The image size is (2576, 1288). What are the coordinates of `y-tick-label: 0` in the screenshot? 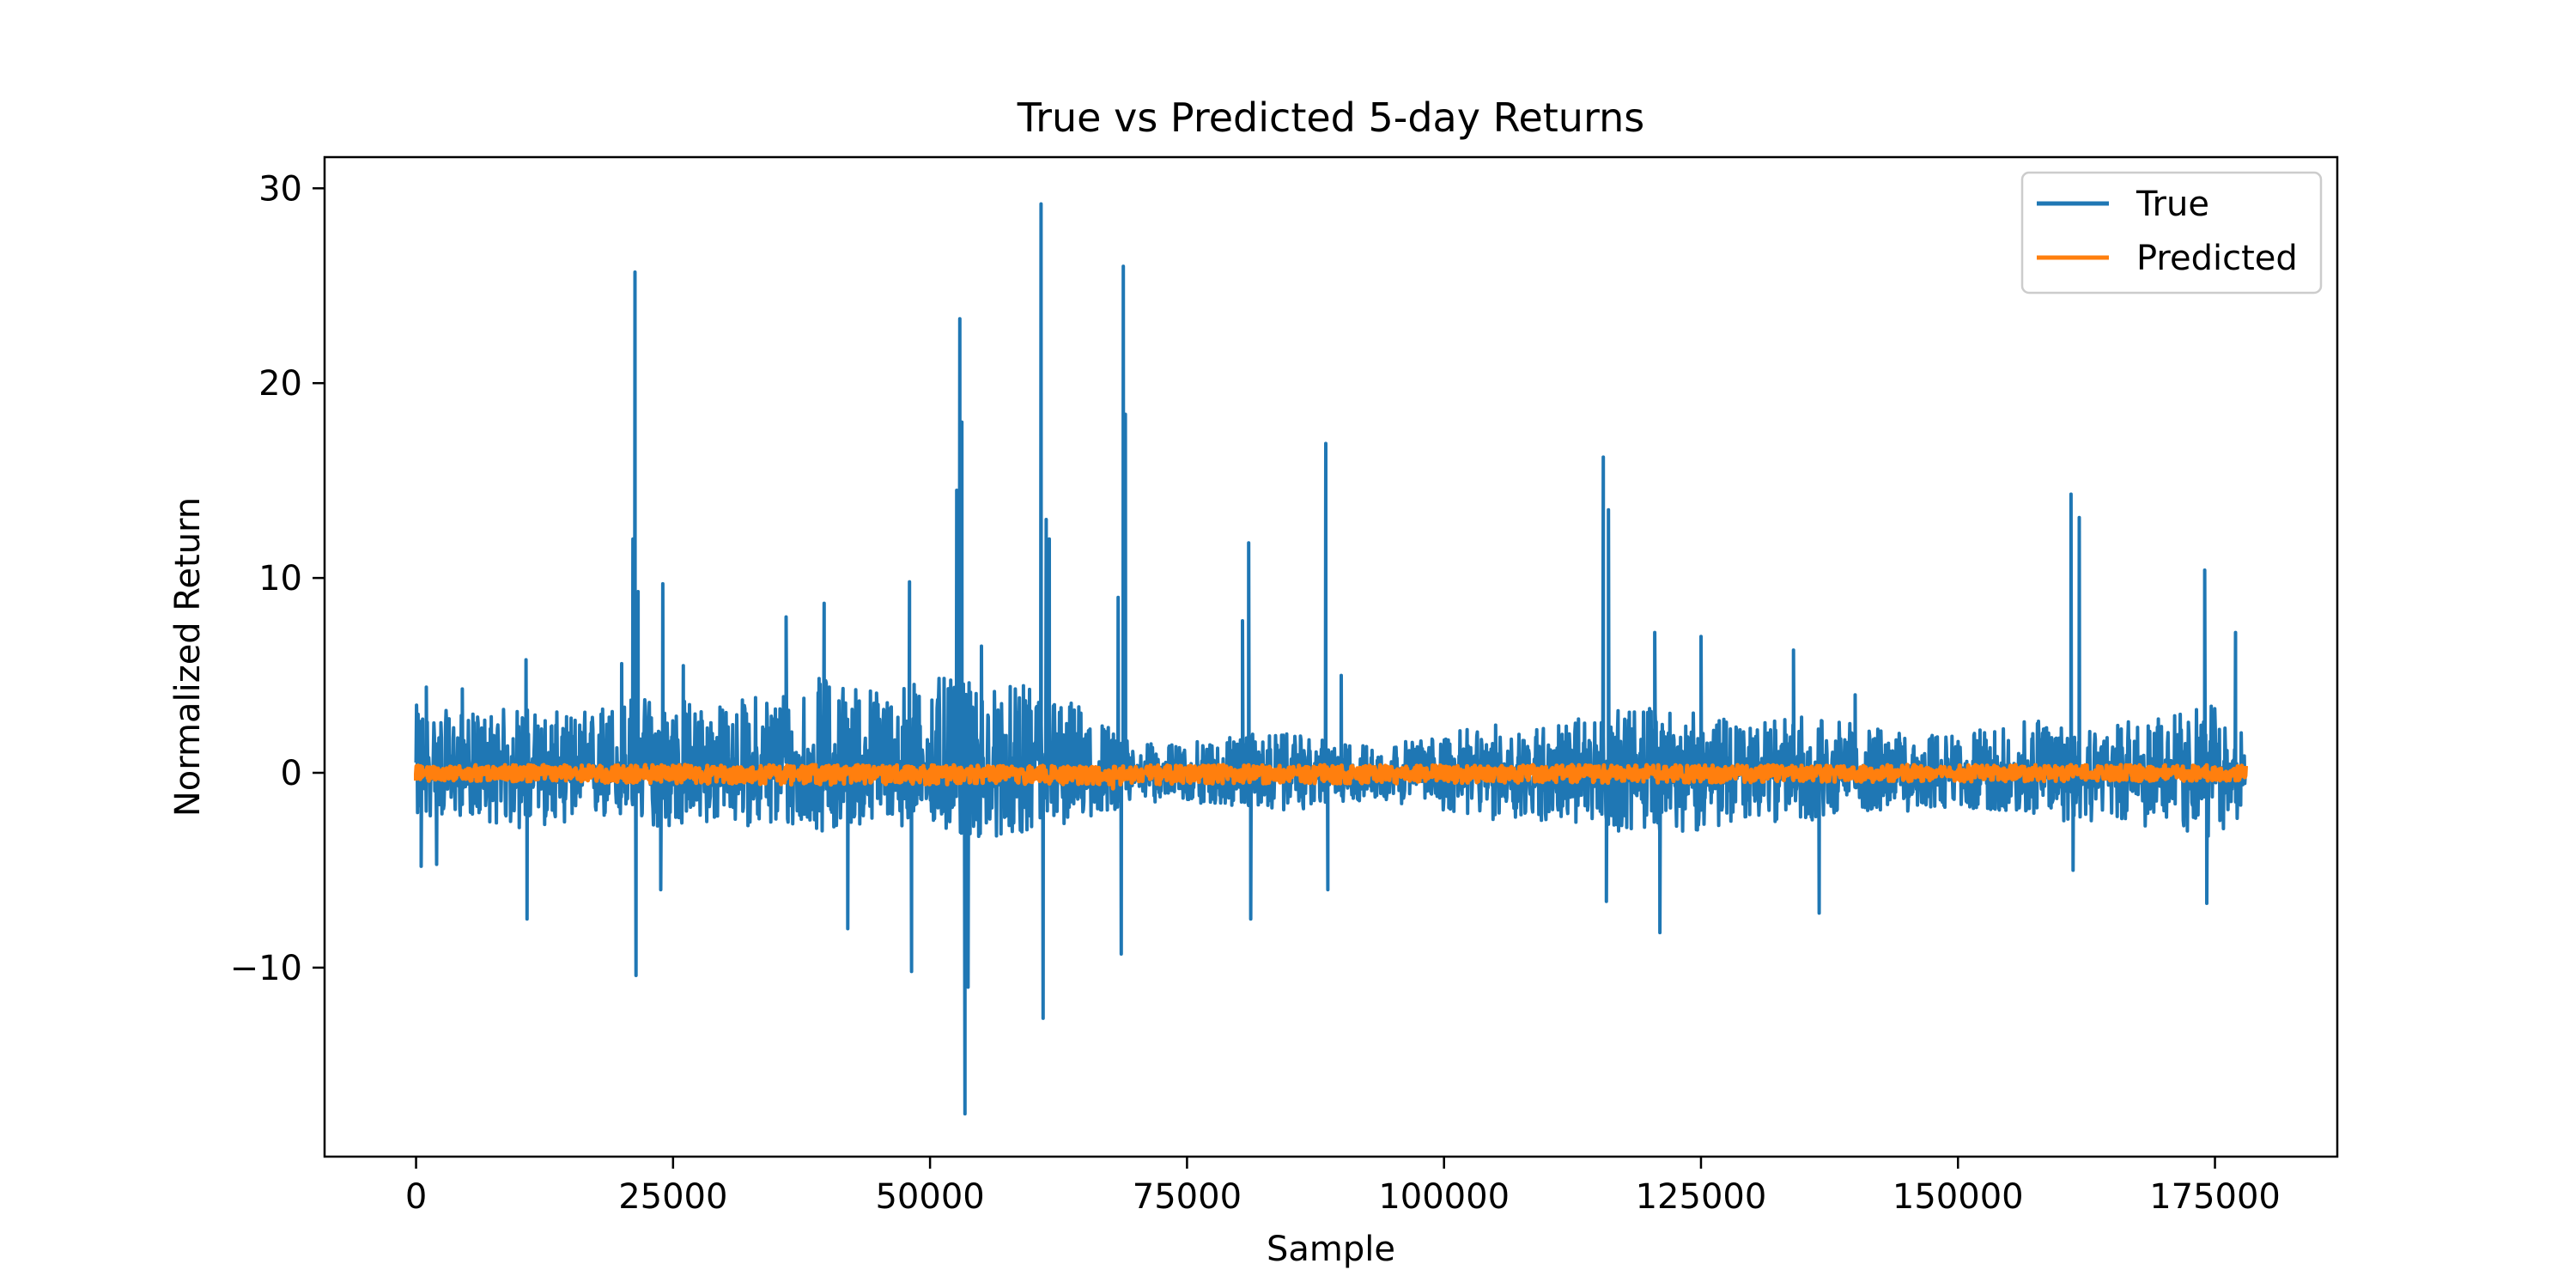 It's located at (291, 773).